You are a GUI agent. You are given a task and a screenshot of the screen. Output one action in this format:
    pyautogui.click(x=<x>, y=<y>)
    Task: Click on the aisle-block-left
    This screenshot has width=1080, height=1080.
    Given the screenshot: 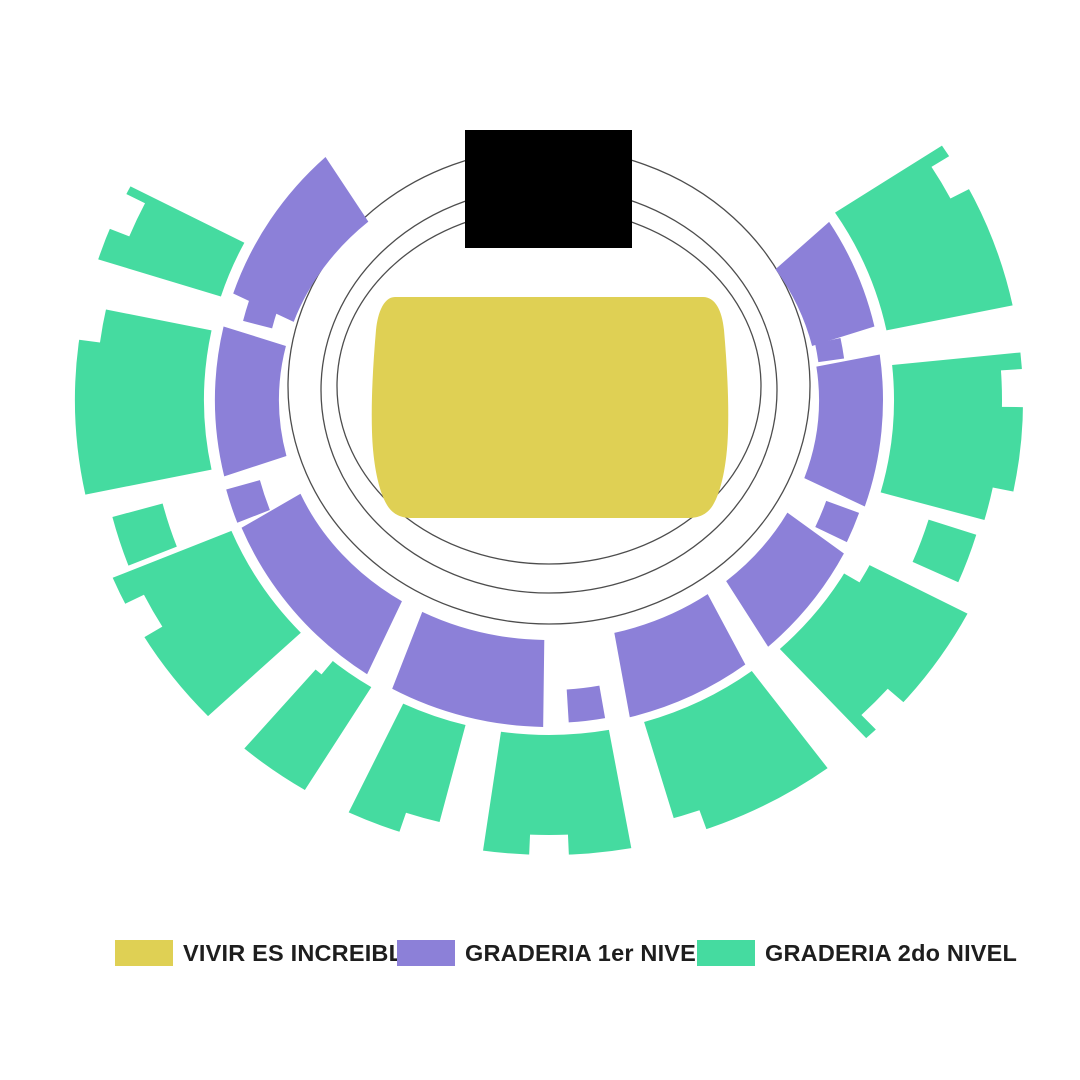 What is the action you would take?
    pyautogui.click(x=248, y=501)
    